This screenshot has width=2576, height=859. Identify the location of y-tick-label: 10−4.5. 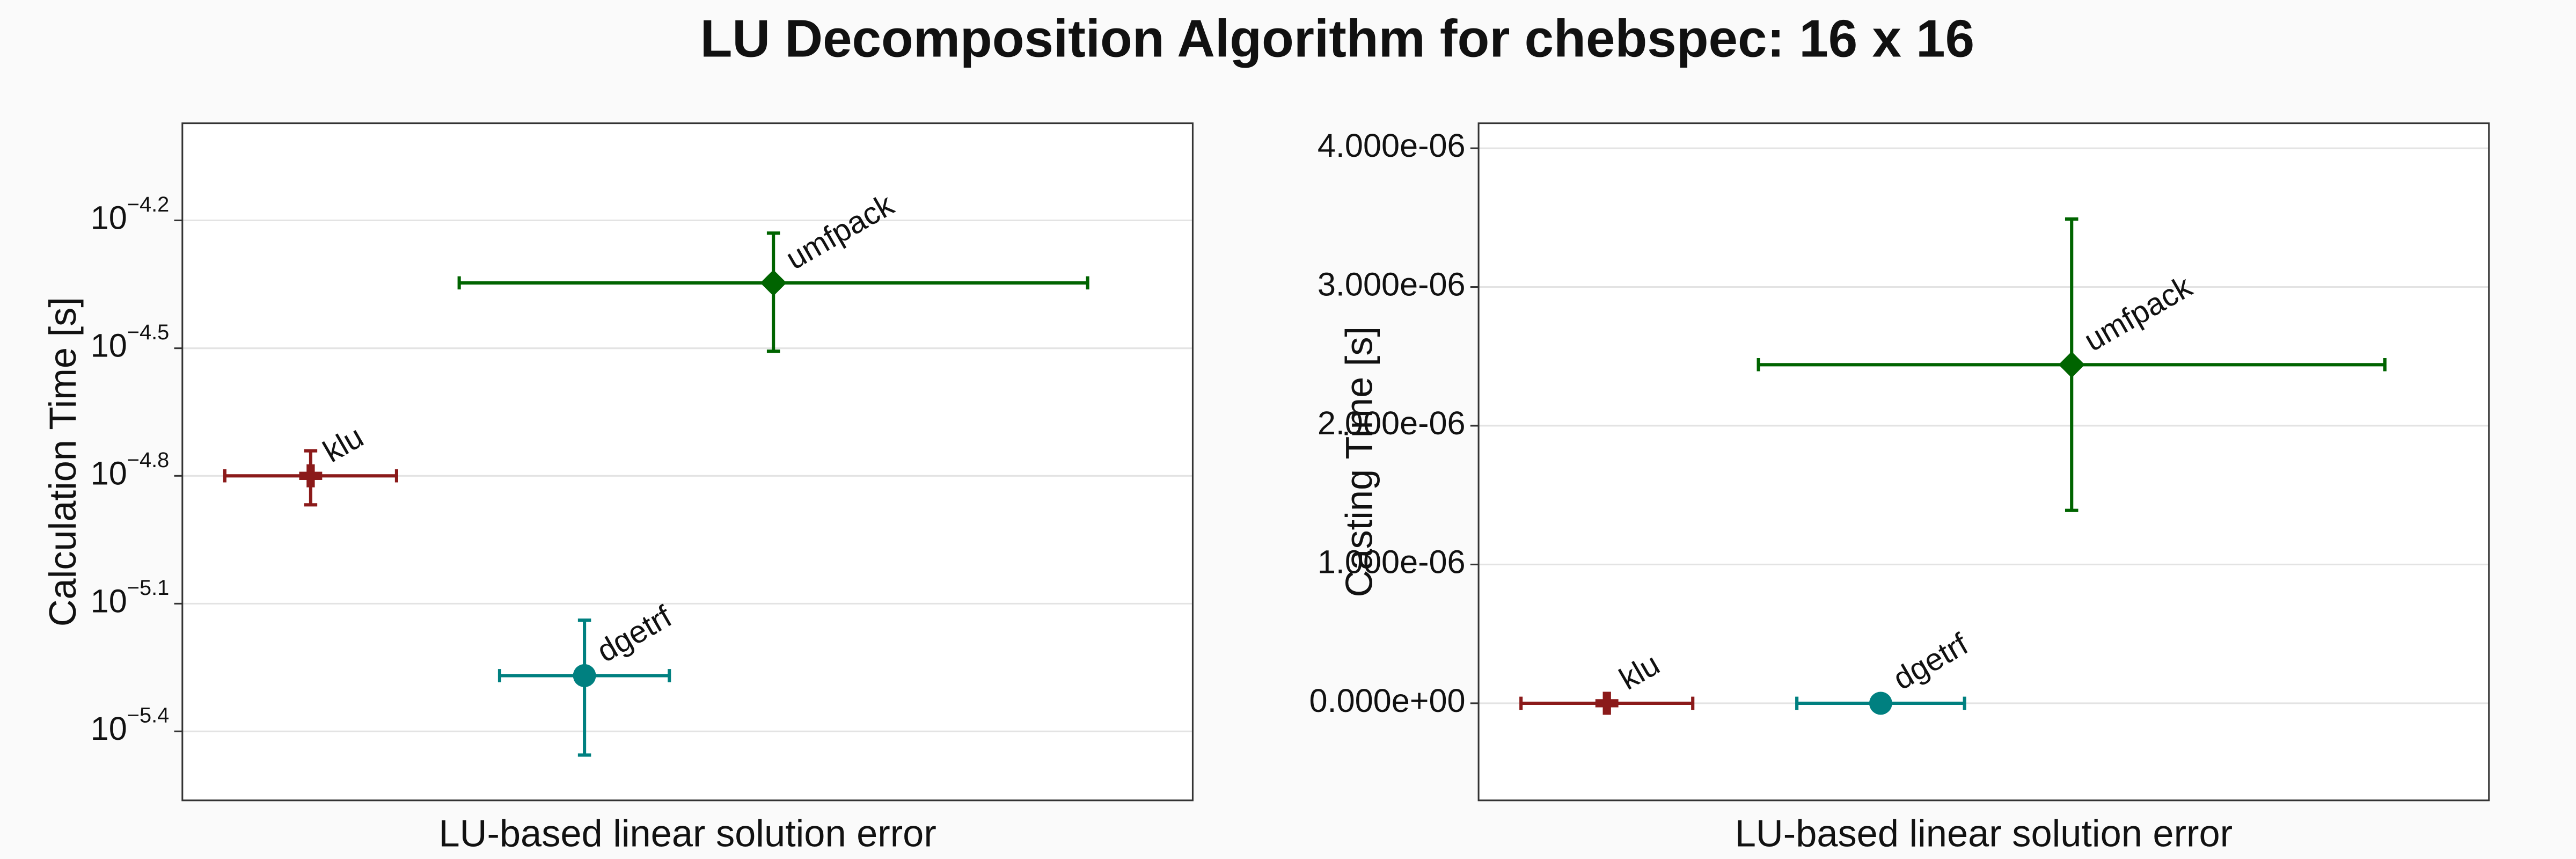
(130, 342).